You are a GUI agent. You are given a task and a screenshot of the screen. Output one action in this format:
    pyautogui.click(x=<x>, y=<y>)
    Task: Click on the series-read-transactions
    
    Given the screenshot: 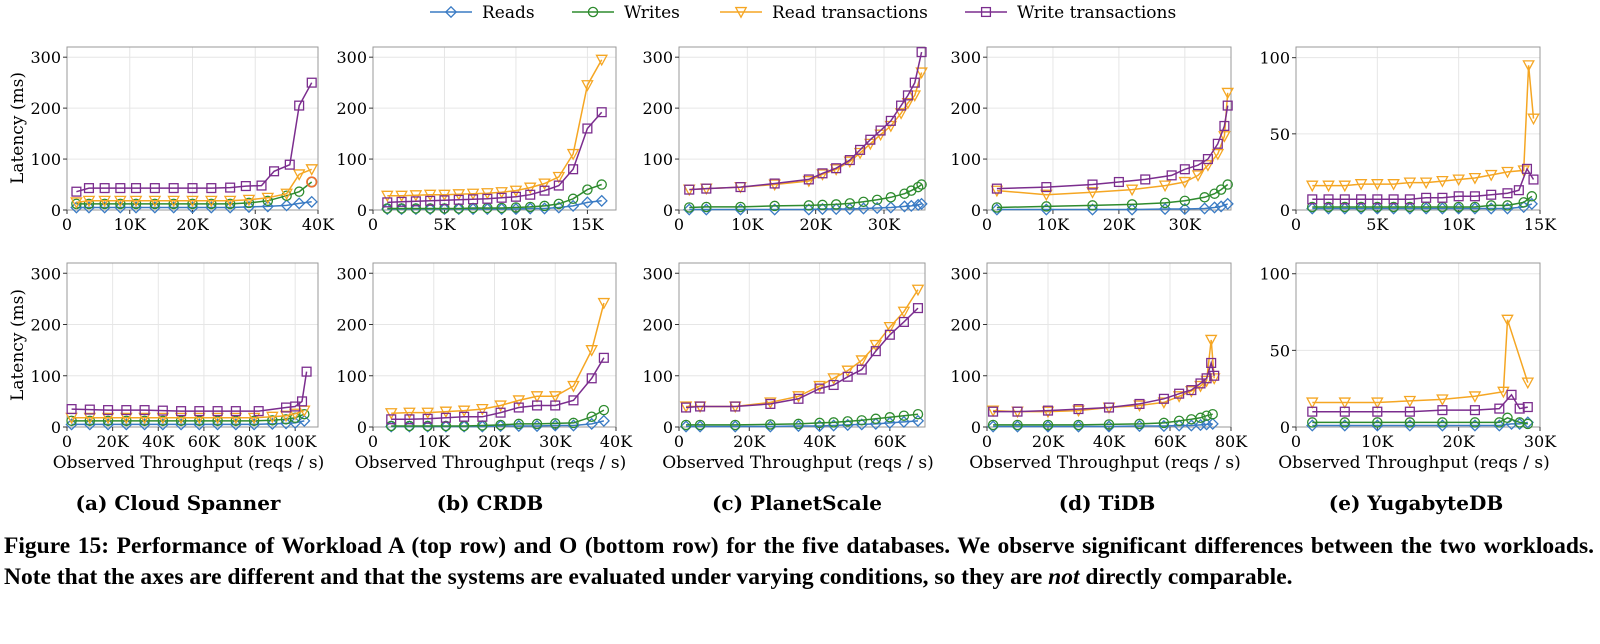 What is the action you would take?
    pyautogui.click(x=802, y=349)
    